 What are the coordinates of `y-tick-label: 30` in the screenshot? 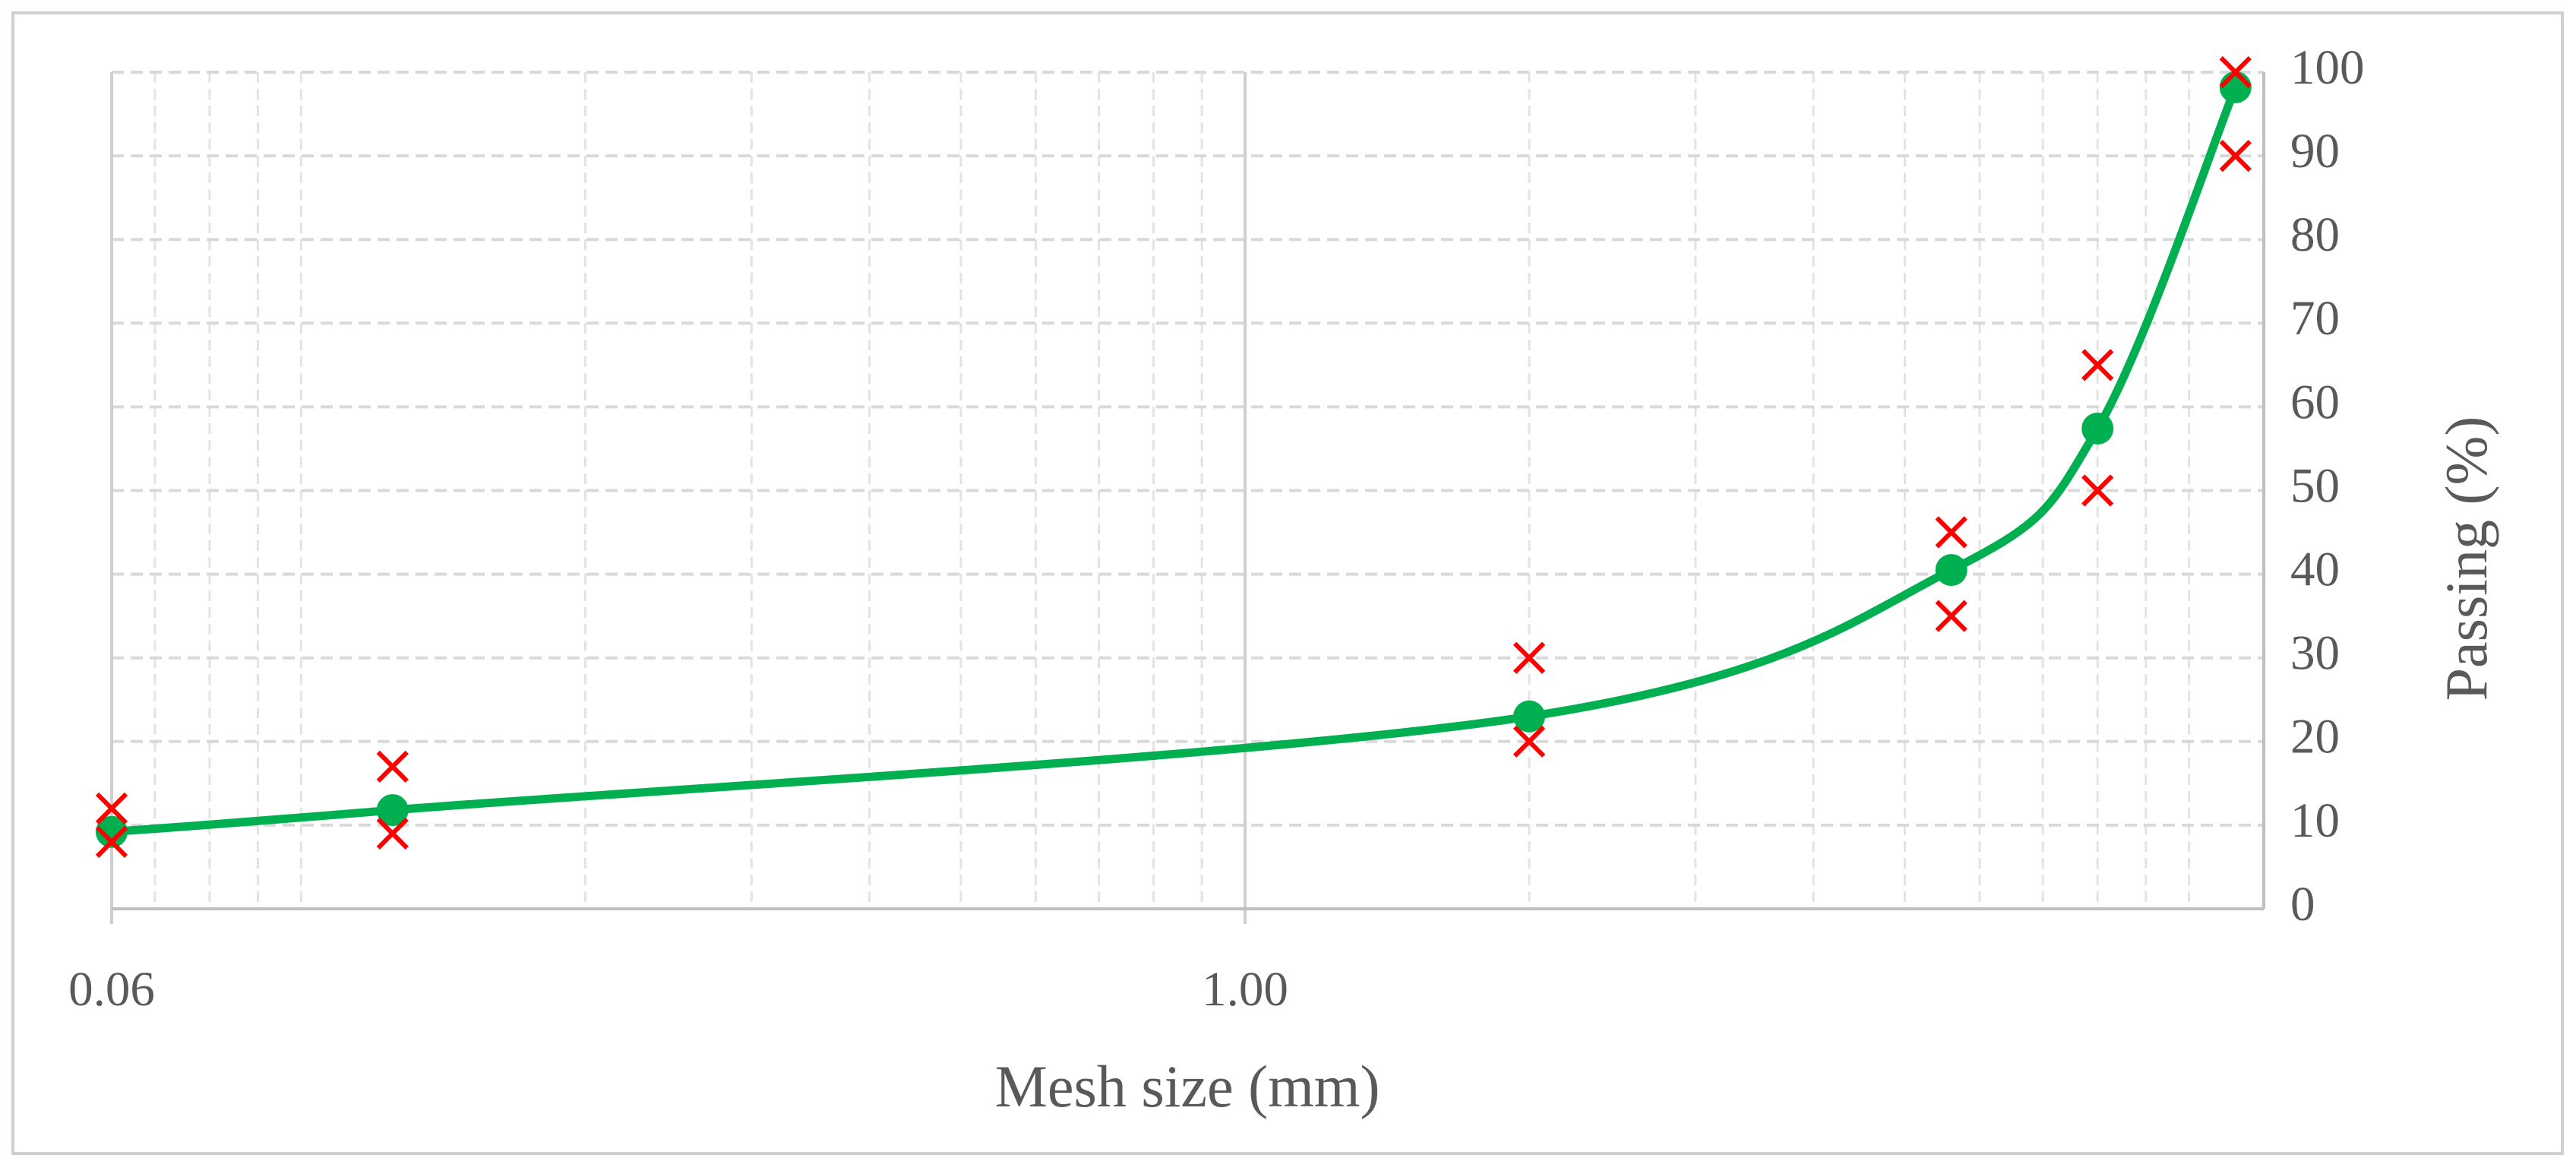 It's located at (2315, 653).